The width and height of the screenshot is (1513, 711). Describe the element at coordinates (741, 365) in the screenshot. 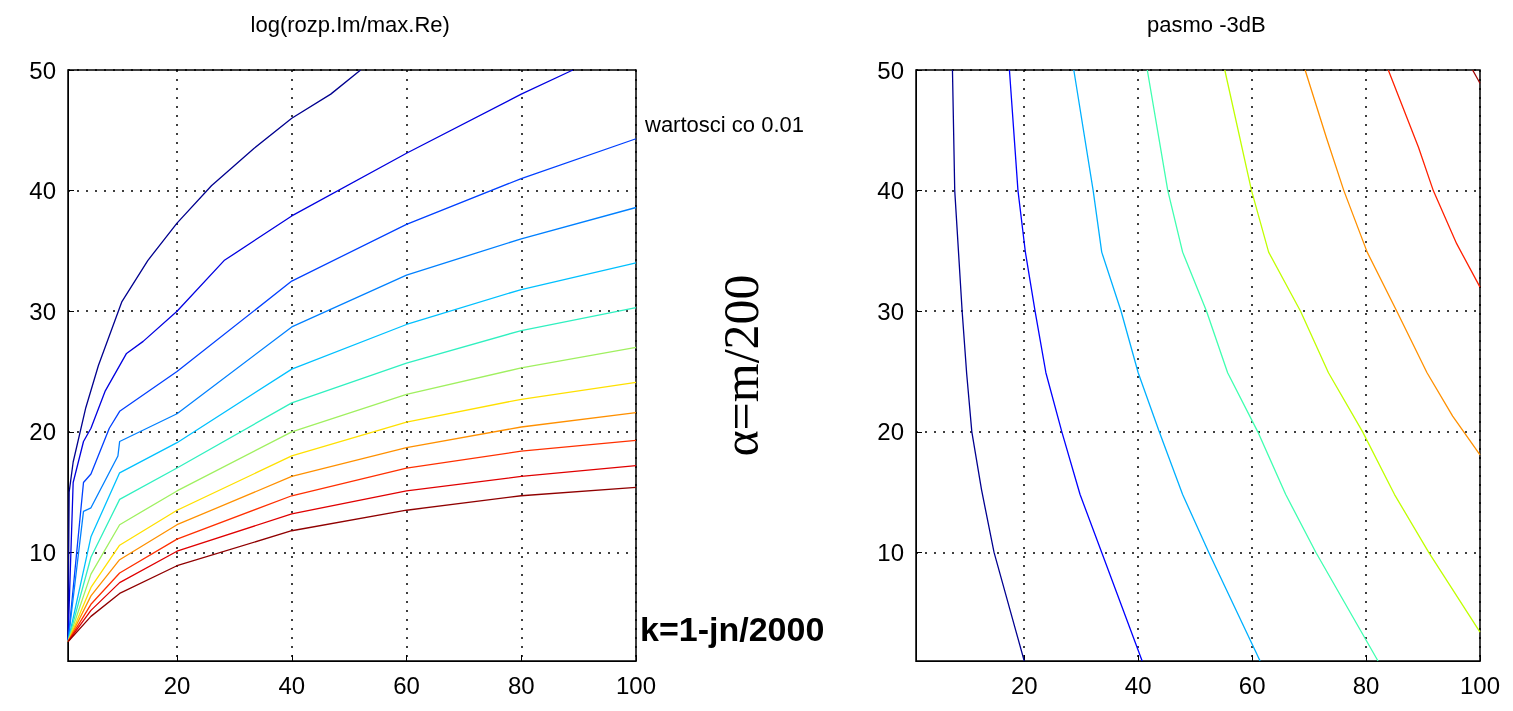

I see `y-axis-title: α=m/200` at that location.